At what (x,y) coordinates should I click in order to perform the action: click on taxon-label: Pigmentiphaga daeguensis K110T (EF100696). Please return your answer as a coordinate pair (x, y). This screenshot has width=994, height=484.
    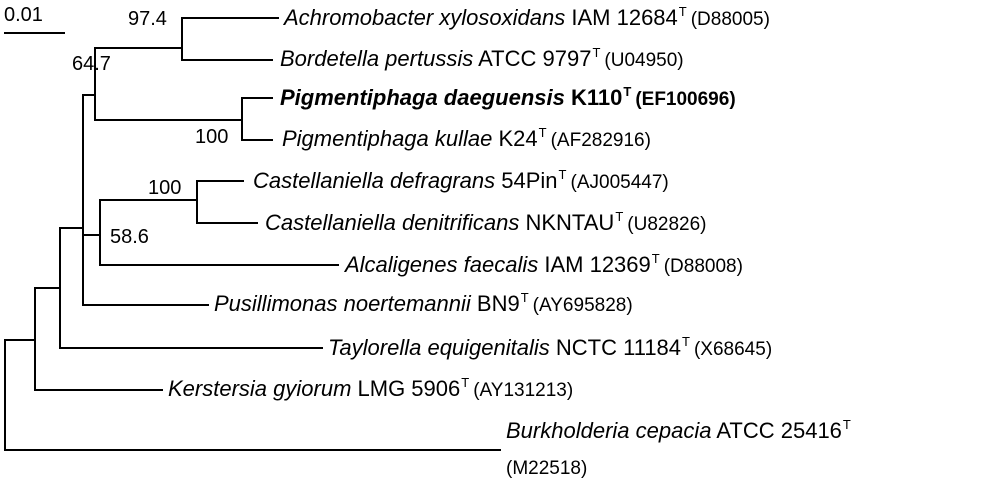
    Looking at the image, I should click on (508, 97).